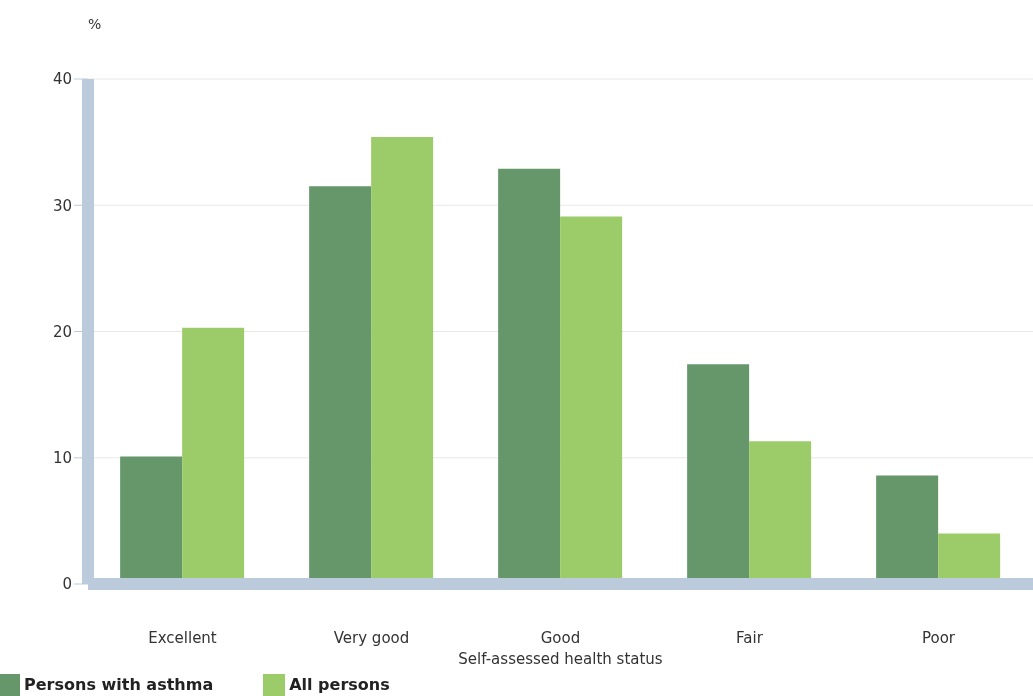  What do you see at coordinates (119, 684) in the screenshot?
I see `legend-label: Persons with asthma` at bounding box center [119, 684].